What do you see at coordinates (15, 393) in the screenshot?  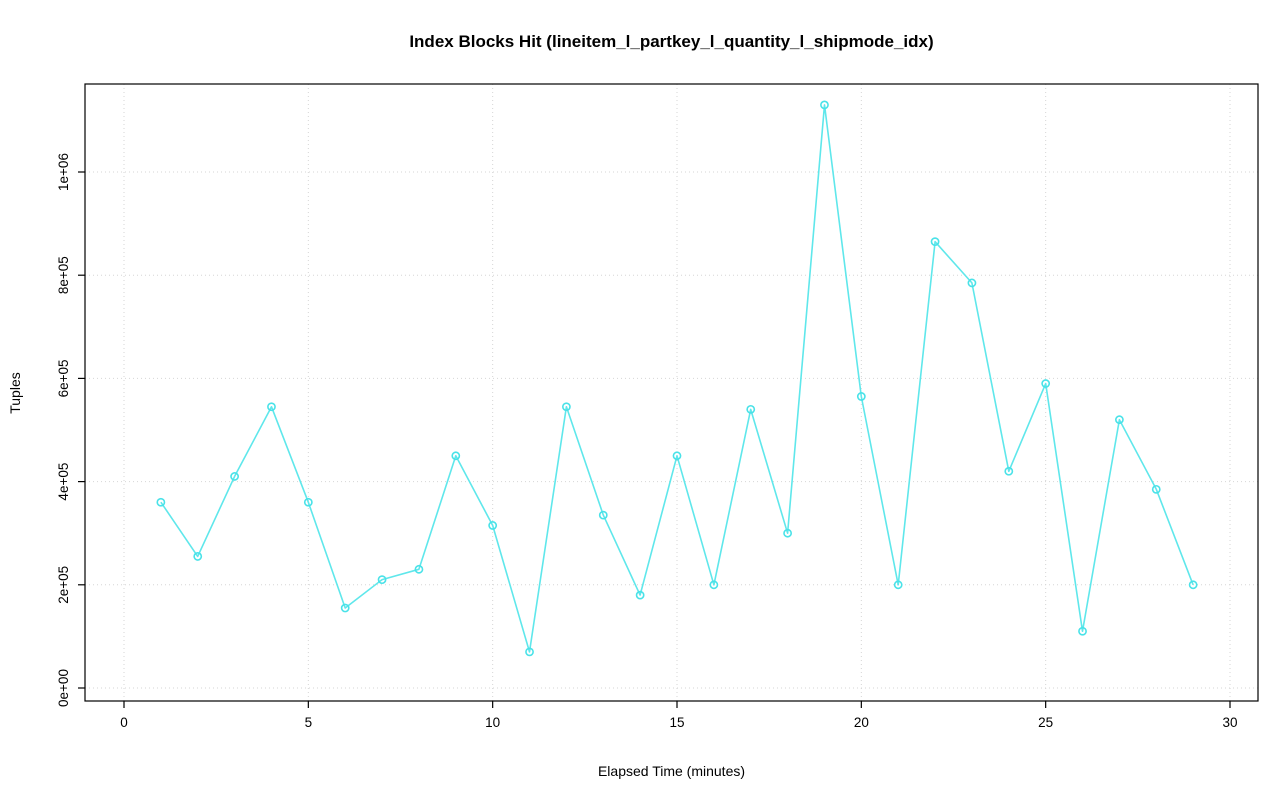 I see `y-axis-label: Tuples` at bounding box center [15, 393].